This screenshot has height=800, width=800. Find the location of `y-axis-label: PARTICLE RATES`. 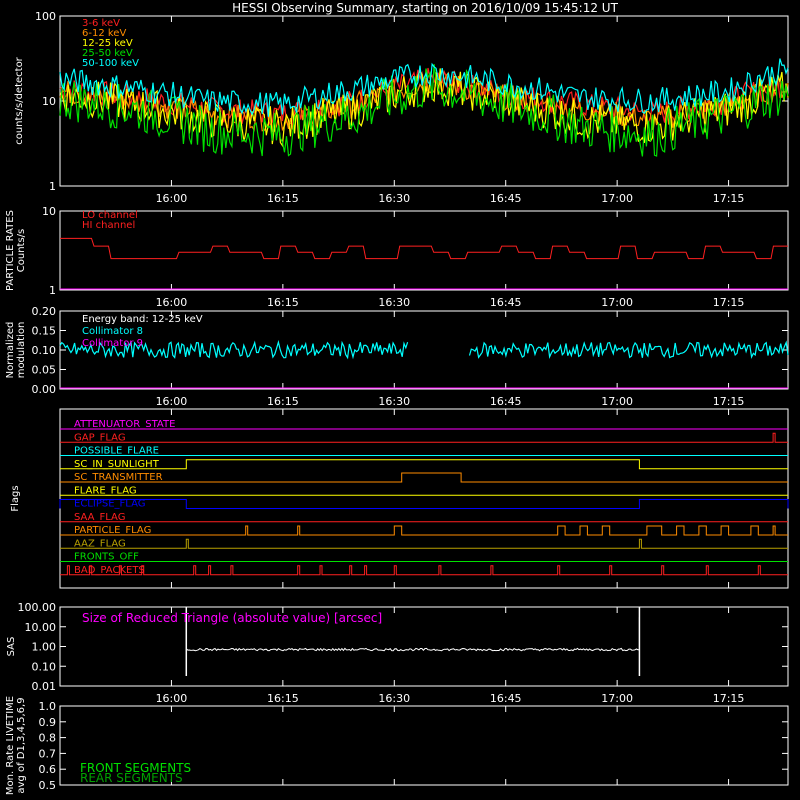

y-axis-label: PARTICLE RATES is located at coordinates (10, 250).